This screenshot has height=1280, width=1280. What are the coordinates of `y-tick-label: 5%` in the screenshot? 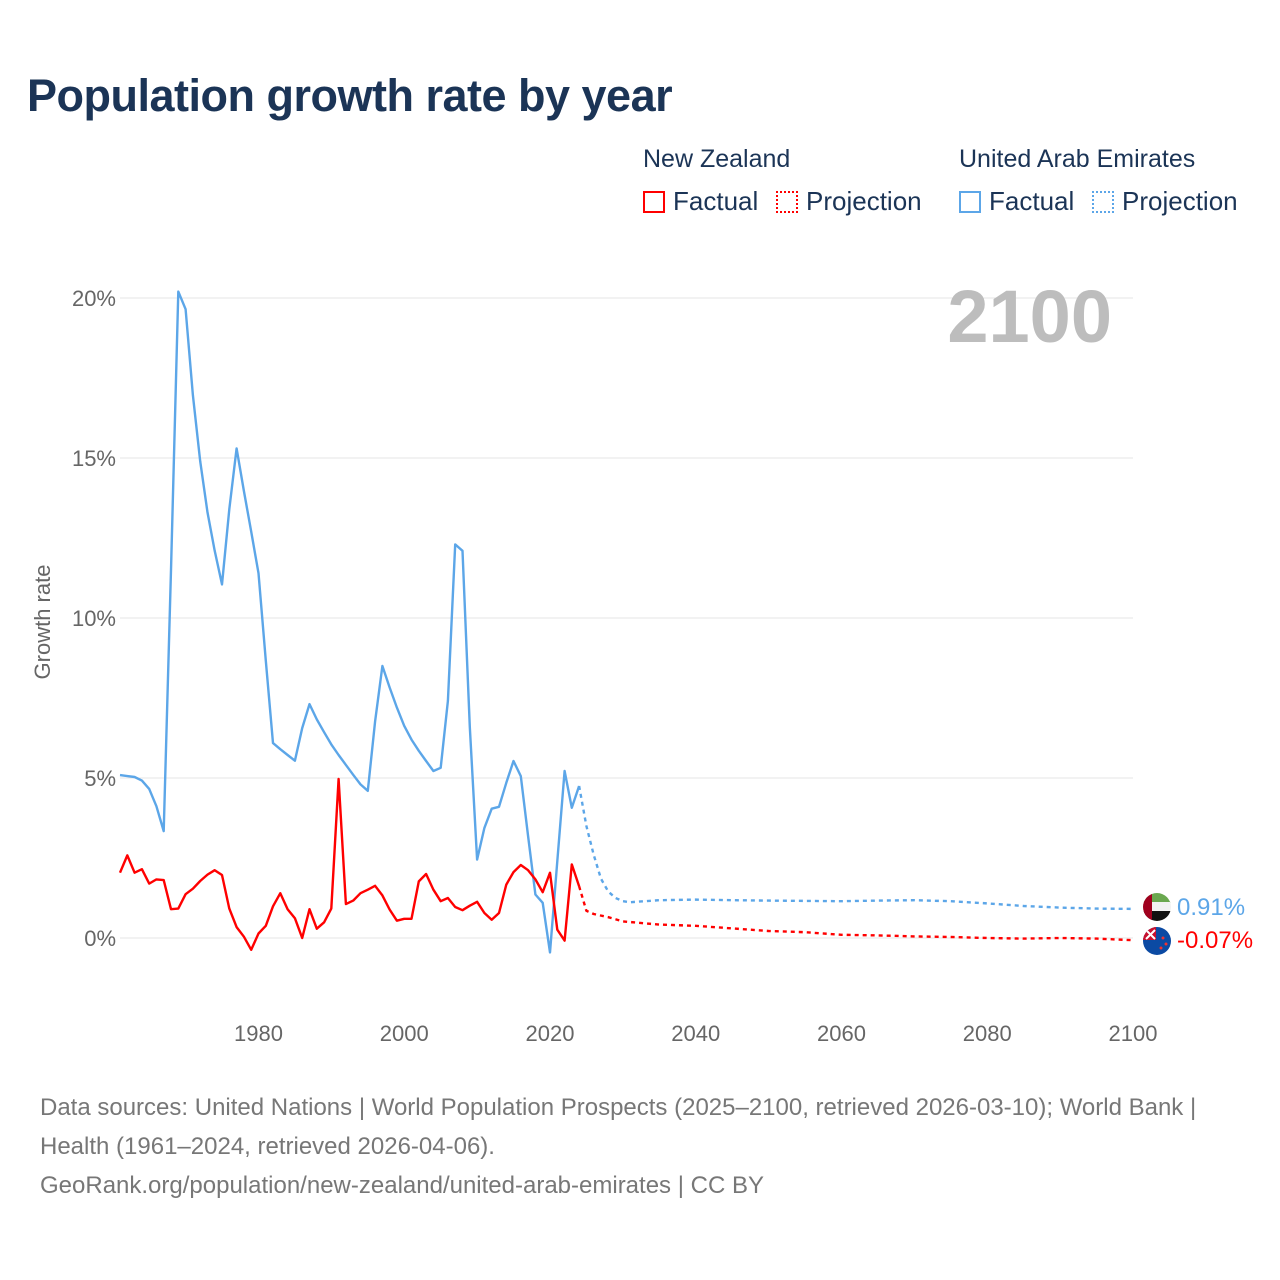 It's located at (100, 778).